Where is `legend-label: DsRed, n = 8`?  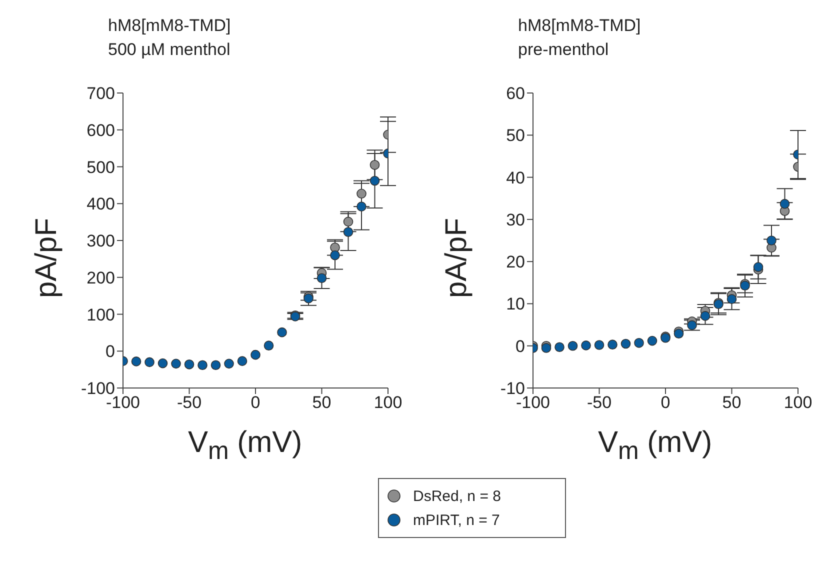
legend-label: DsRed, n = 8 is located at coordinates (457, 496).